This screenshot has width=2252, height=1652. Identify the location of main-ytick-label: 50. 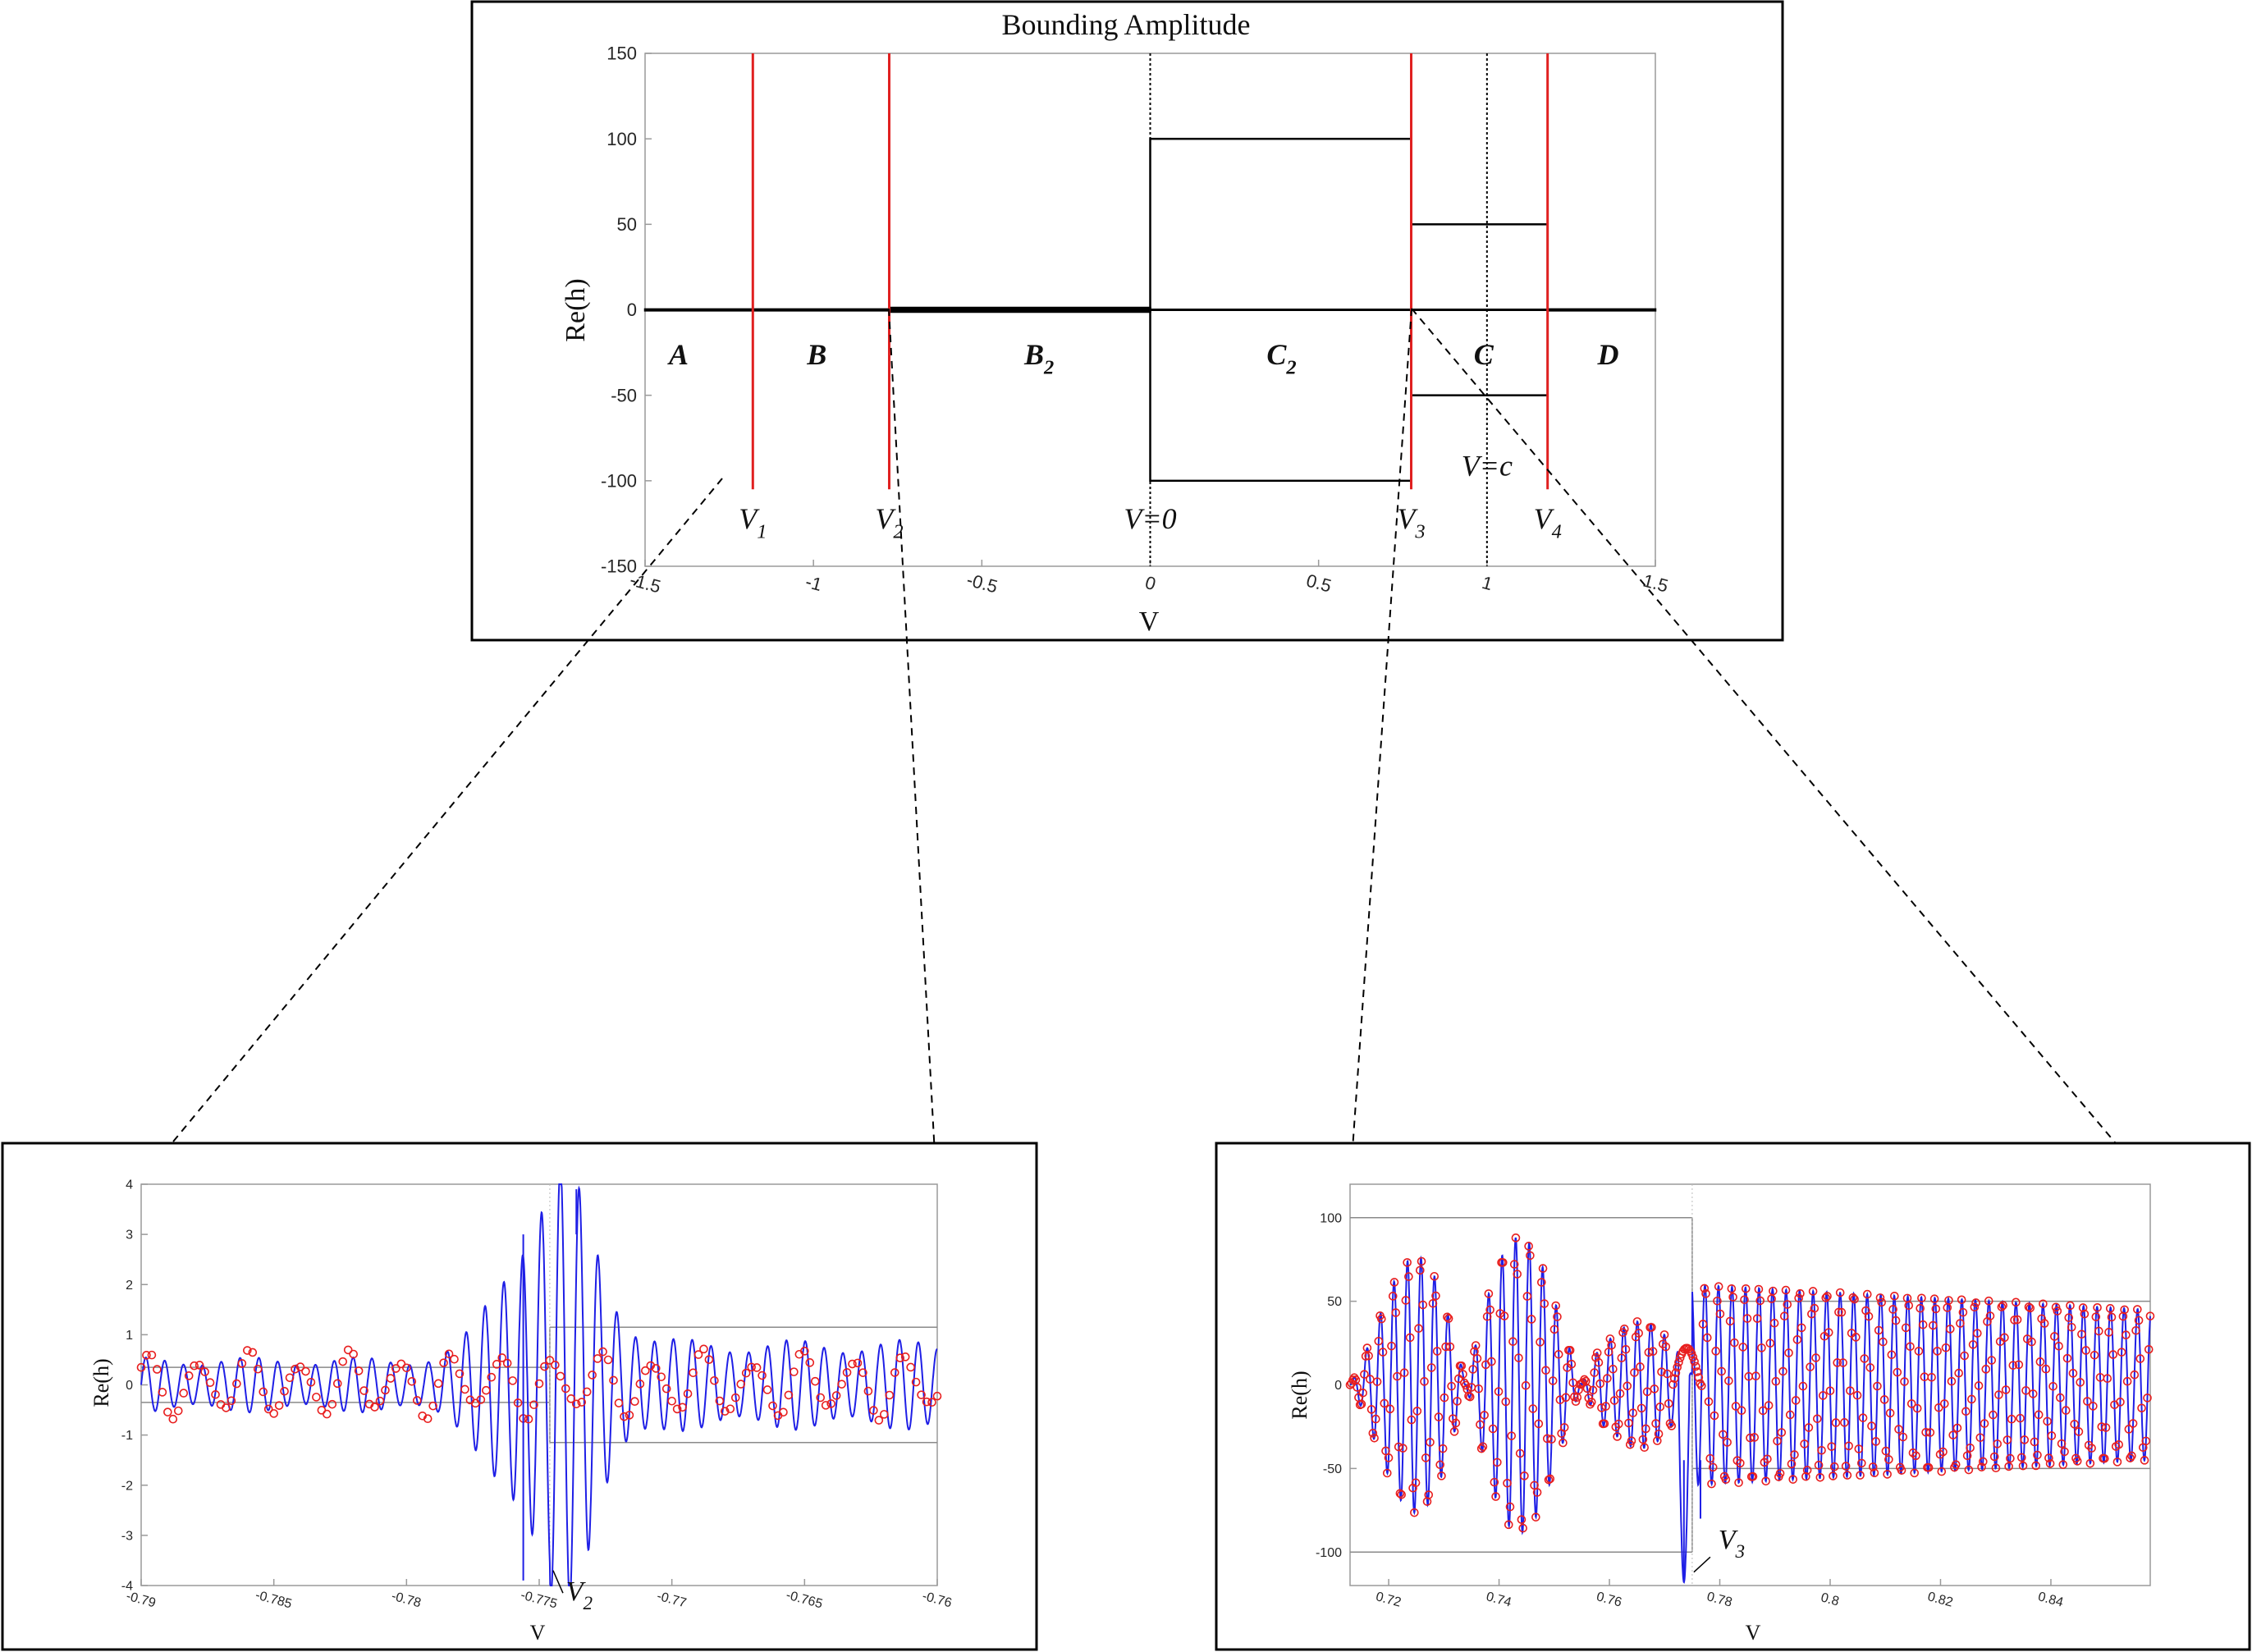
(627, 224).